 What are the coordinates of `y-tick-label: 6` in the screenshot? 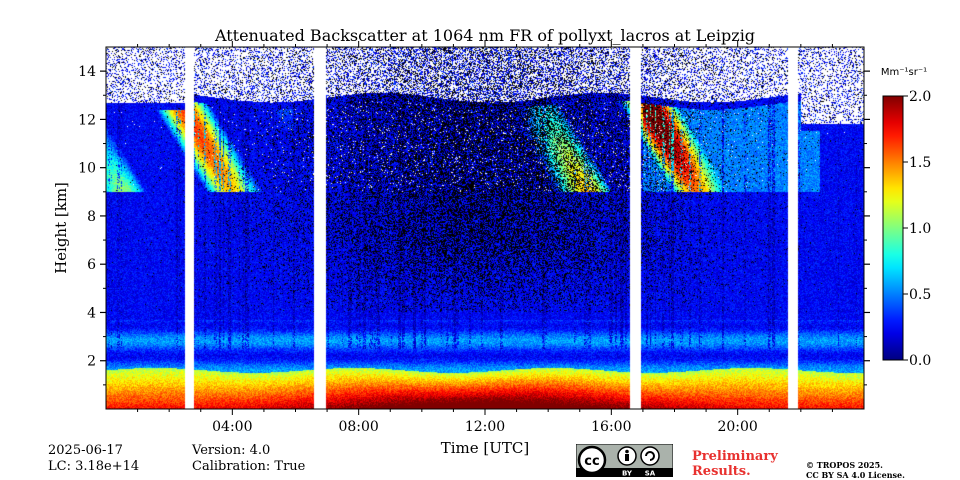 It's located at (91, 265).